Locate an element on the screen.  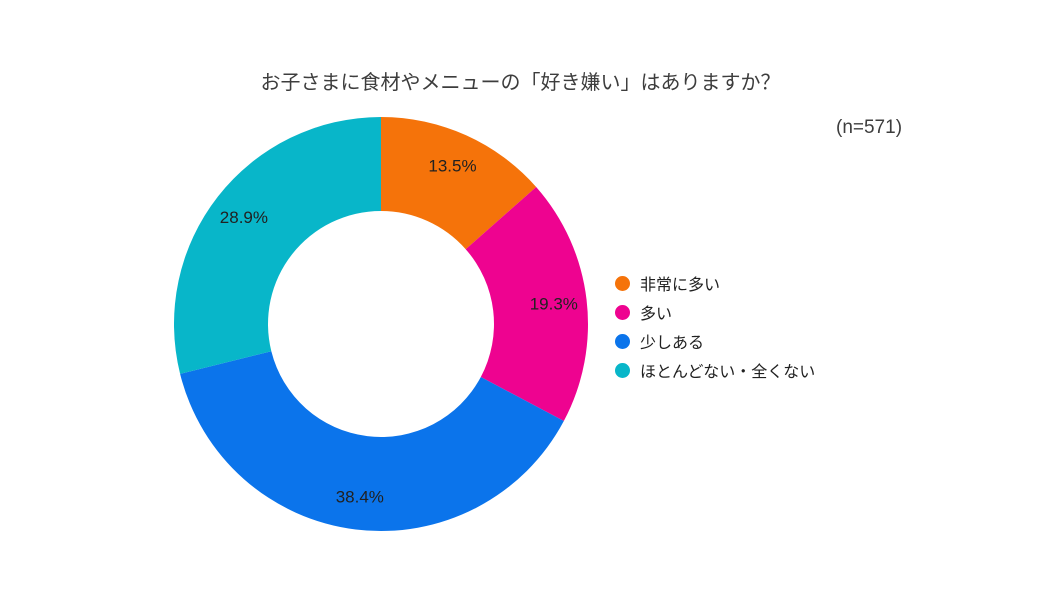
chart-title: お子さまに食材やメニューの「好き嫌い」はありますか？ is located at coordinates (520, 83).